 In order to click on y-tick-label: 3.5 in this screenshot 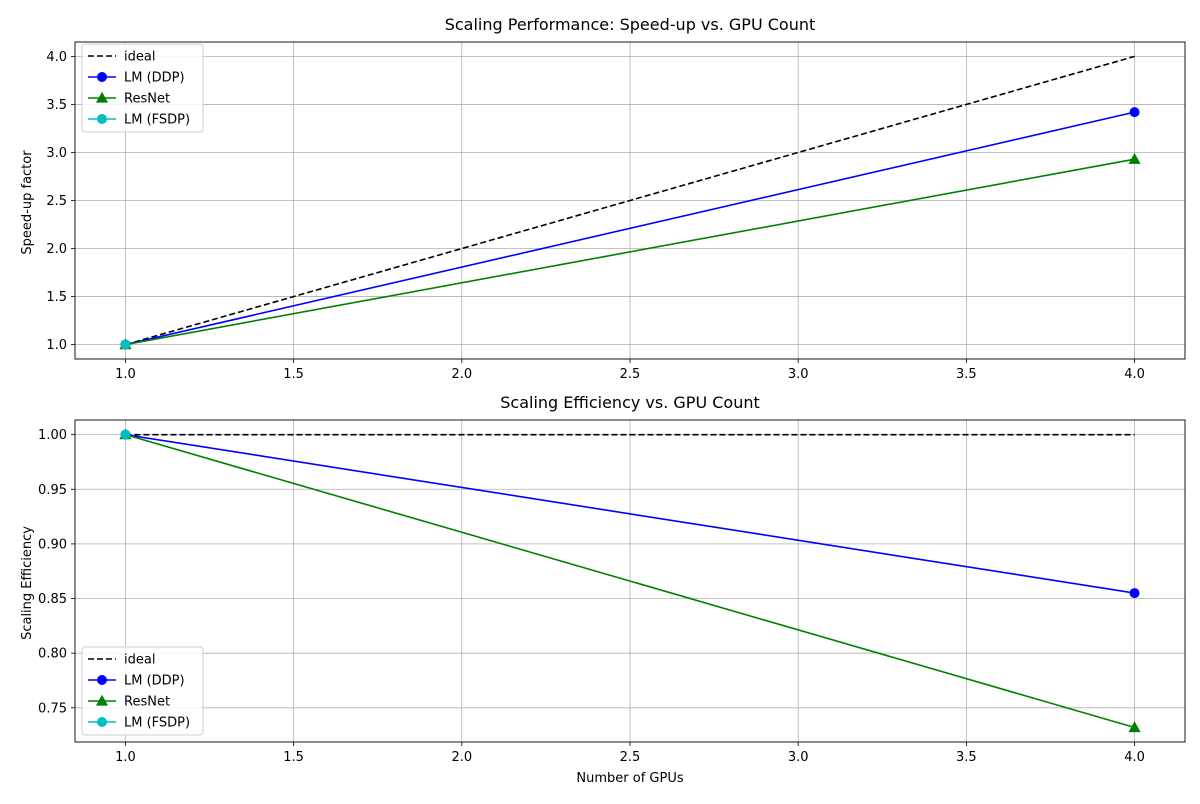, I will do `click(56, 105)`.